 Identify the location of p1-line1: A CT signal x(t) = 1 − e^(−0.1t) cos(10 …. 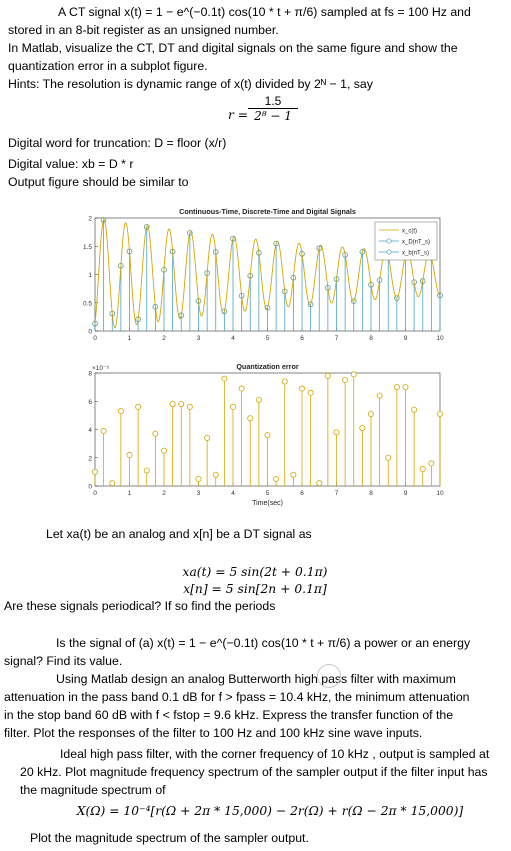
(264, 12).